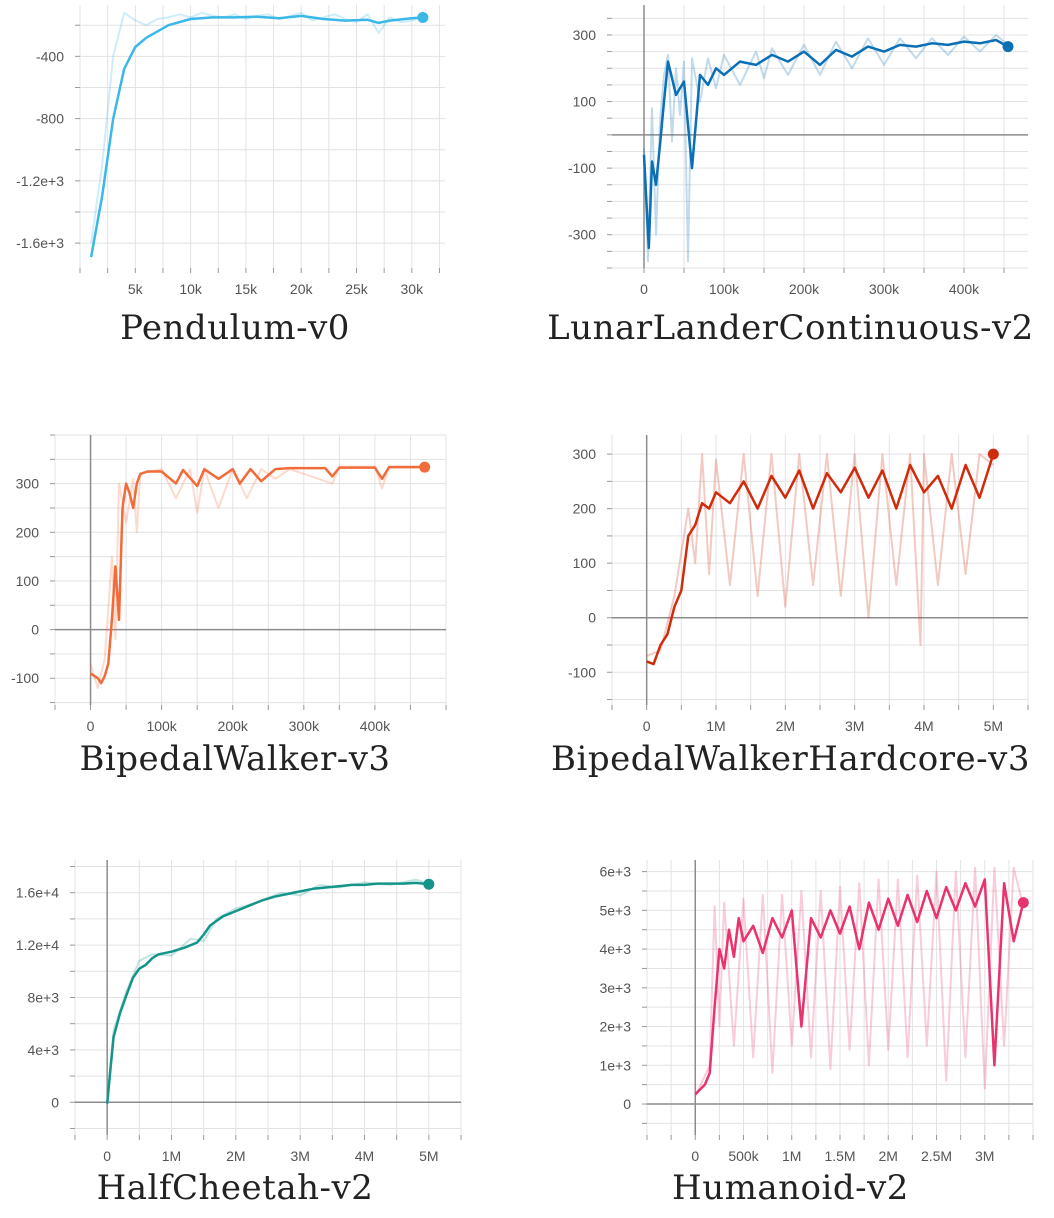 This screenshot has width=1054, height=1218. I want to click on y-tick-label: -300, so click(582, 235).